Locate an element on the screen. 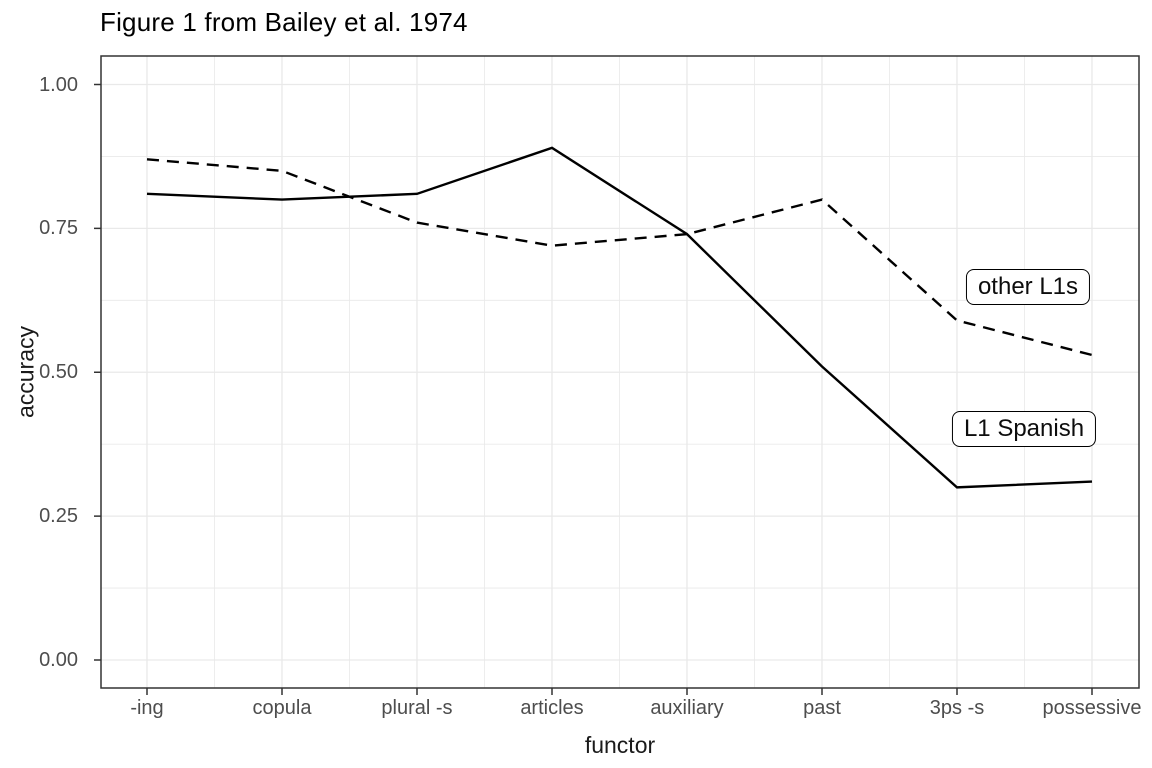 The width and height of the screenshot is (1152, 768). x-tick-label: possessive is located at coordinates (1092, 708).